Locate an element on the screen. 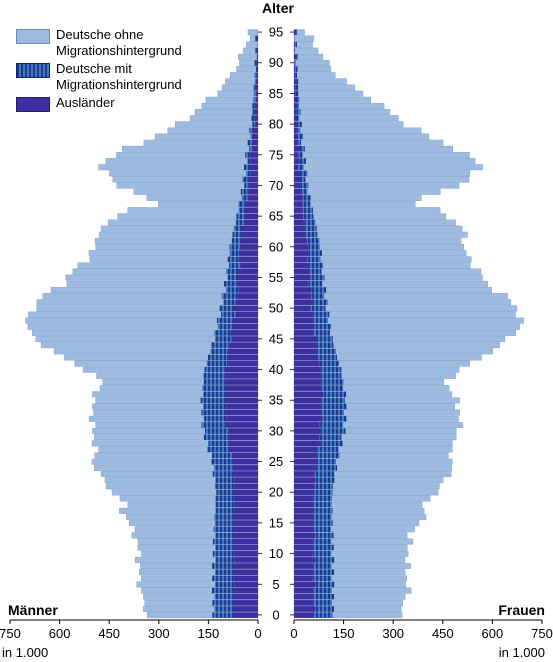 This screenshot has width=553, height=662. legend-label-aus: Ausländer is located at coordinates (85, 102).